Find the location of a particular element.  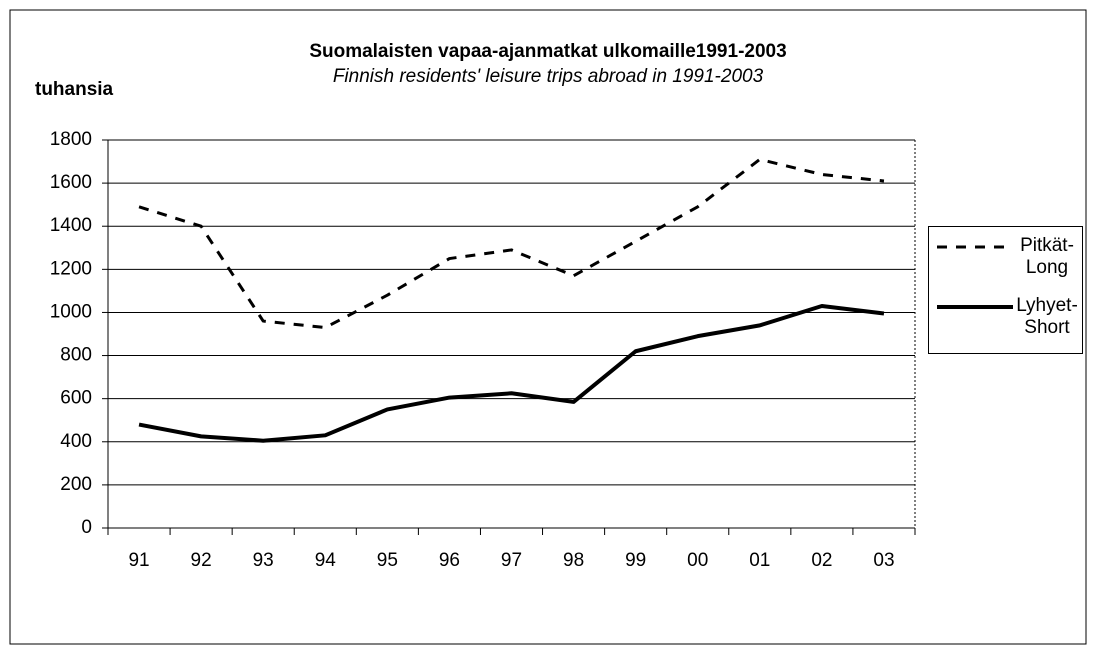

x-tick-label: 92 is located at coordinates (201, 560).